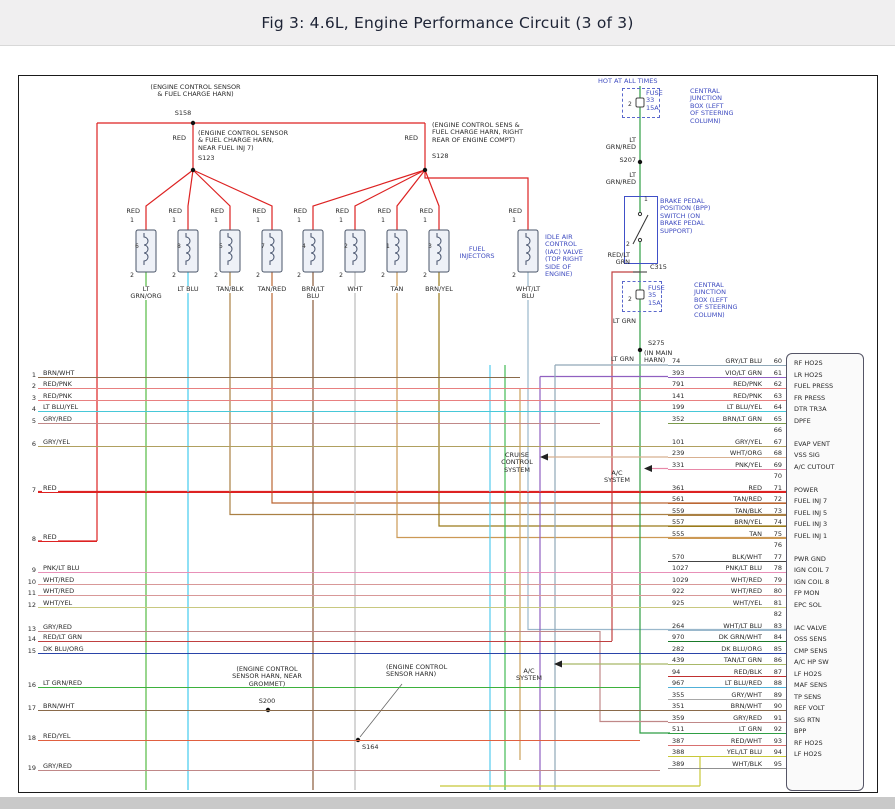  Describe the element at coordinates (33, 489) in the screenshot. I see `left-pin-number: 7` at that location.